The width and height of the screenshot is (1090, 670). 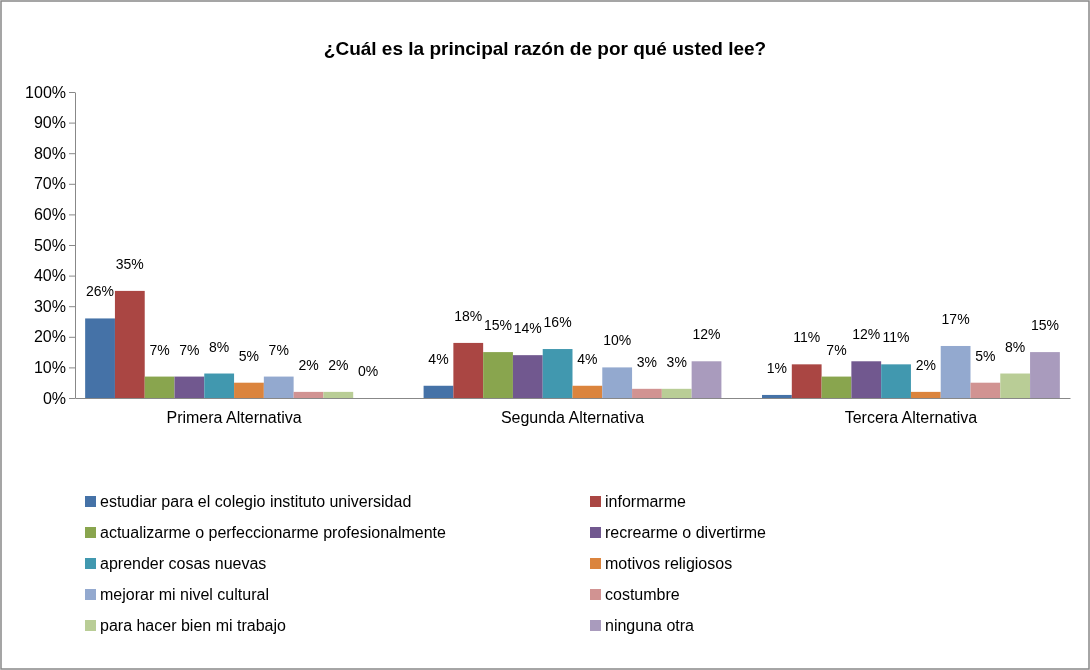 I want to click on legend-label: motivos religiosos, so click(x=669, y=563).